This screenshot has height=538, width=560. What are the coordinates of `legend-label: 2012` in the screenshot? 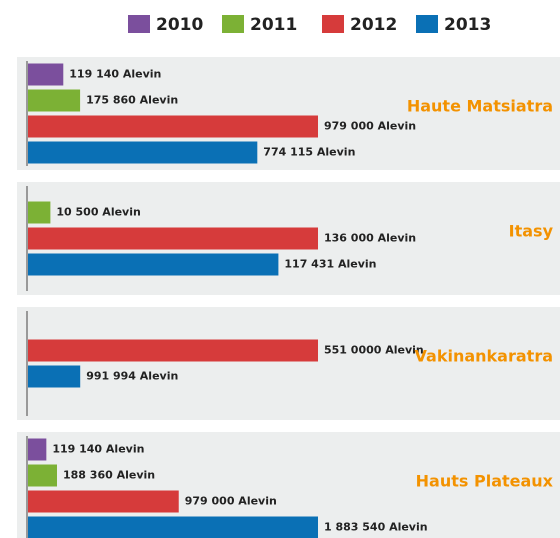 It's located at (373, 25).